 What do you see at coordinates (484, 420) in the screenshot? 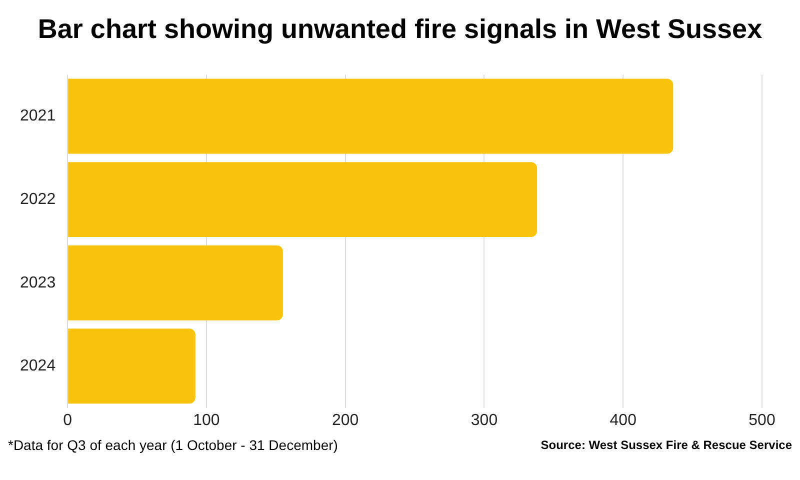
I see `x-tick-label: 300` at bounding box center [484, 420].